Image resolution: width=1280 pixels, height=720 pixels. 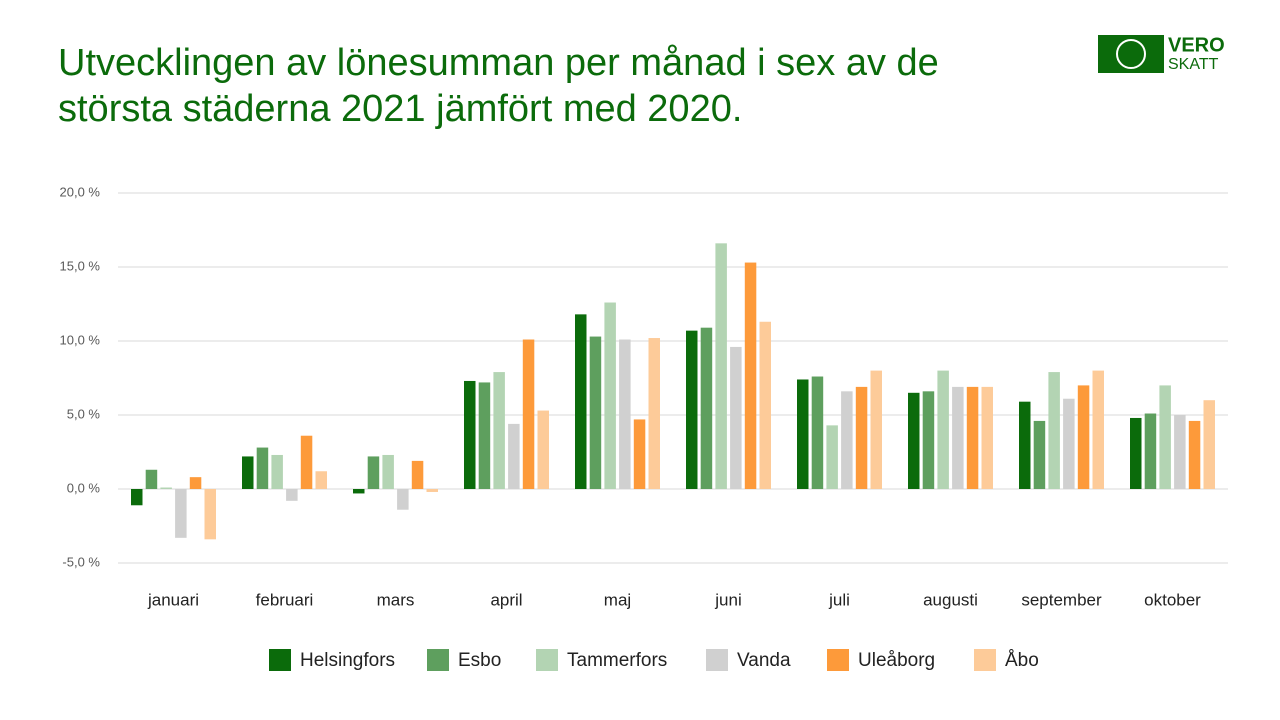 I want to click on x-tick-label: februari, so click(x=285, y=599).